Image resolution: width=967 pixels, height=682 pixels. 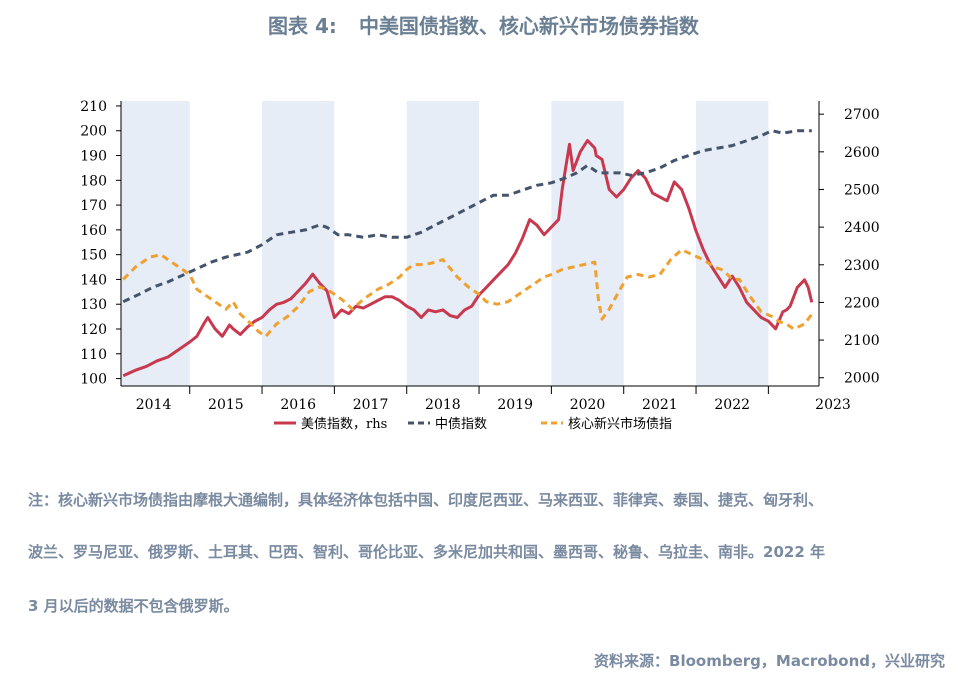 What do you see at coordinates (515, 405) in the screenshot?
I see `x-tick-label: 2019` at bounding box center [515, 405].